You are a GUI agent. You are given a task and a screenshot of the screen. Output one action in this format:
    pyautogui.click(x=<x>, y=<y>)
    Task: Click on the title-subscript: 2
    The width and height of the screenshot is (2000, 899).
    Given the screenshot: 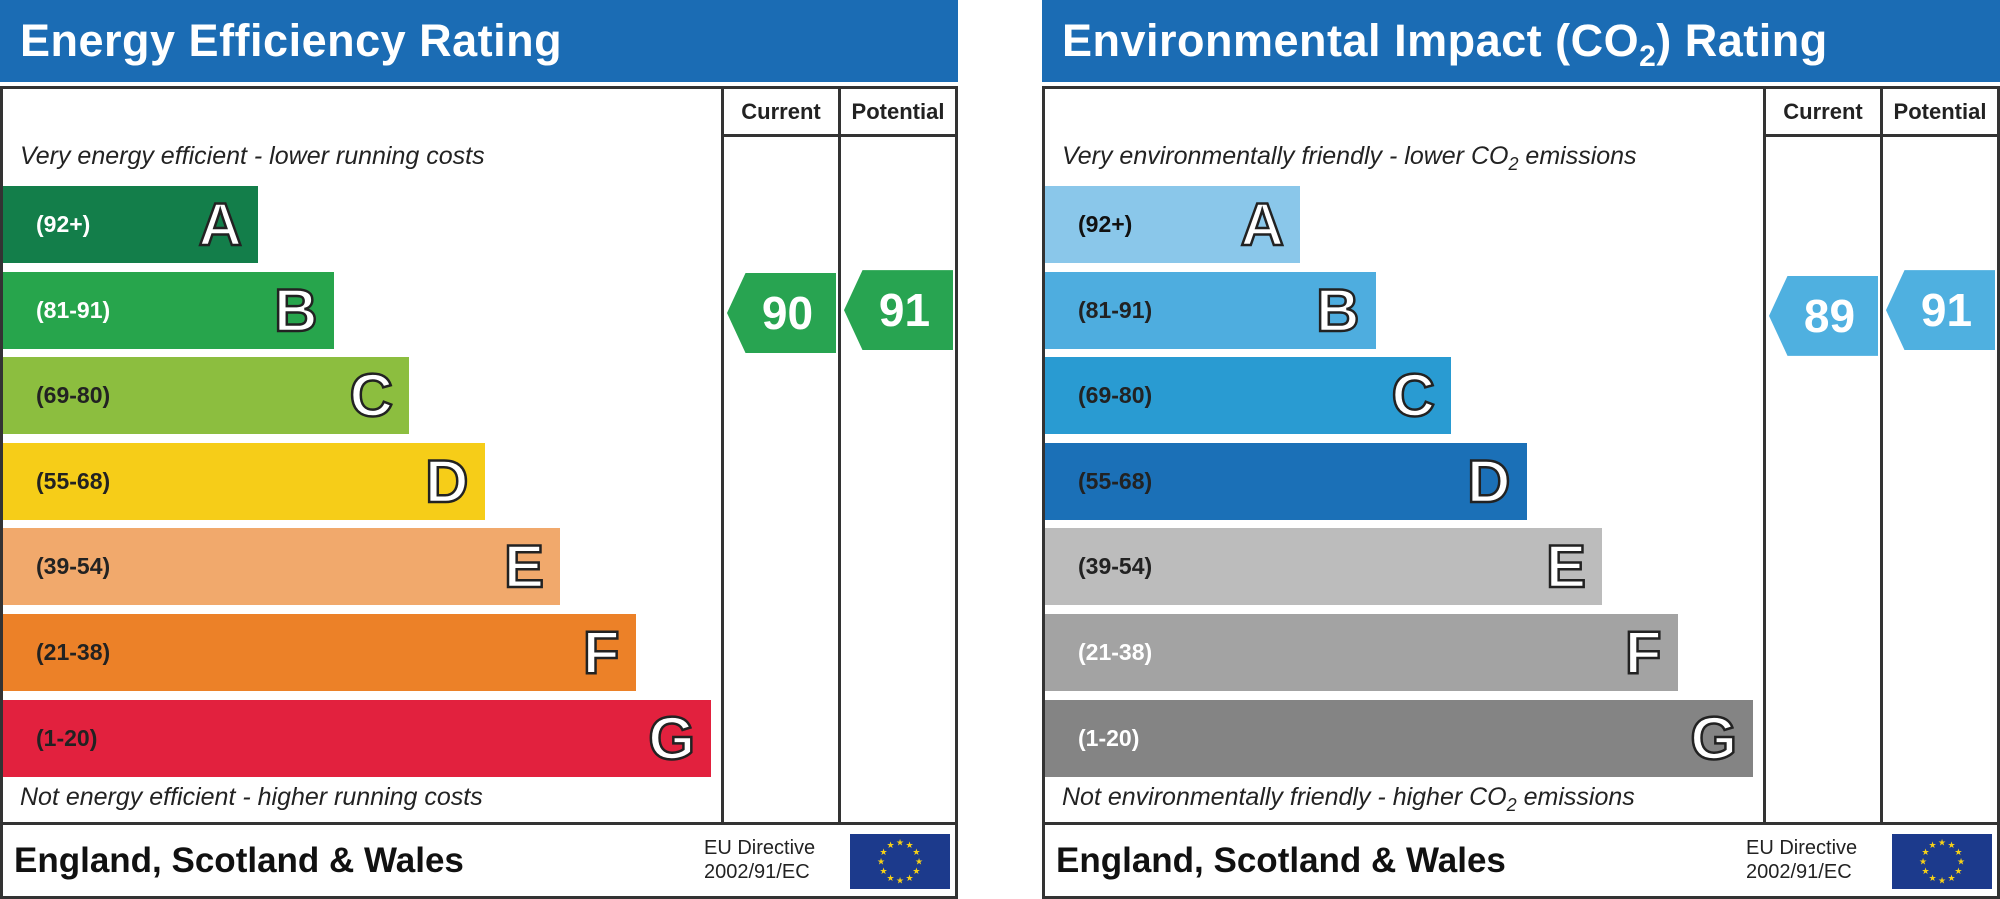 What is the action you would take?
    pyautogui.click(x=1648, y=56)
    